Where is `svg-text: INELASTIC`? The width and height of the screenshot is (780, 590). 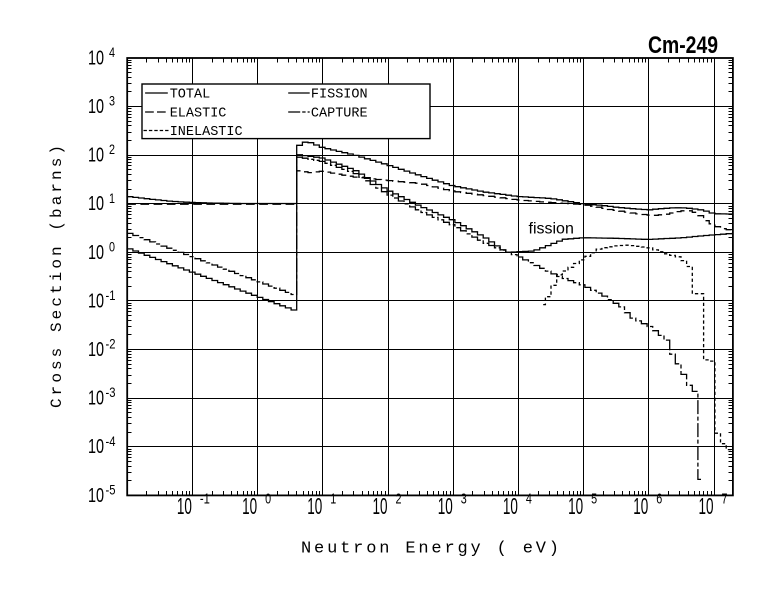 svg-text: INELASTIC is located at coordinates (206, 132).